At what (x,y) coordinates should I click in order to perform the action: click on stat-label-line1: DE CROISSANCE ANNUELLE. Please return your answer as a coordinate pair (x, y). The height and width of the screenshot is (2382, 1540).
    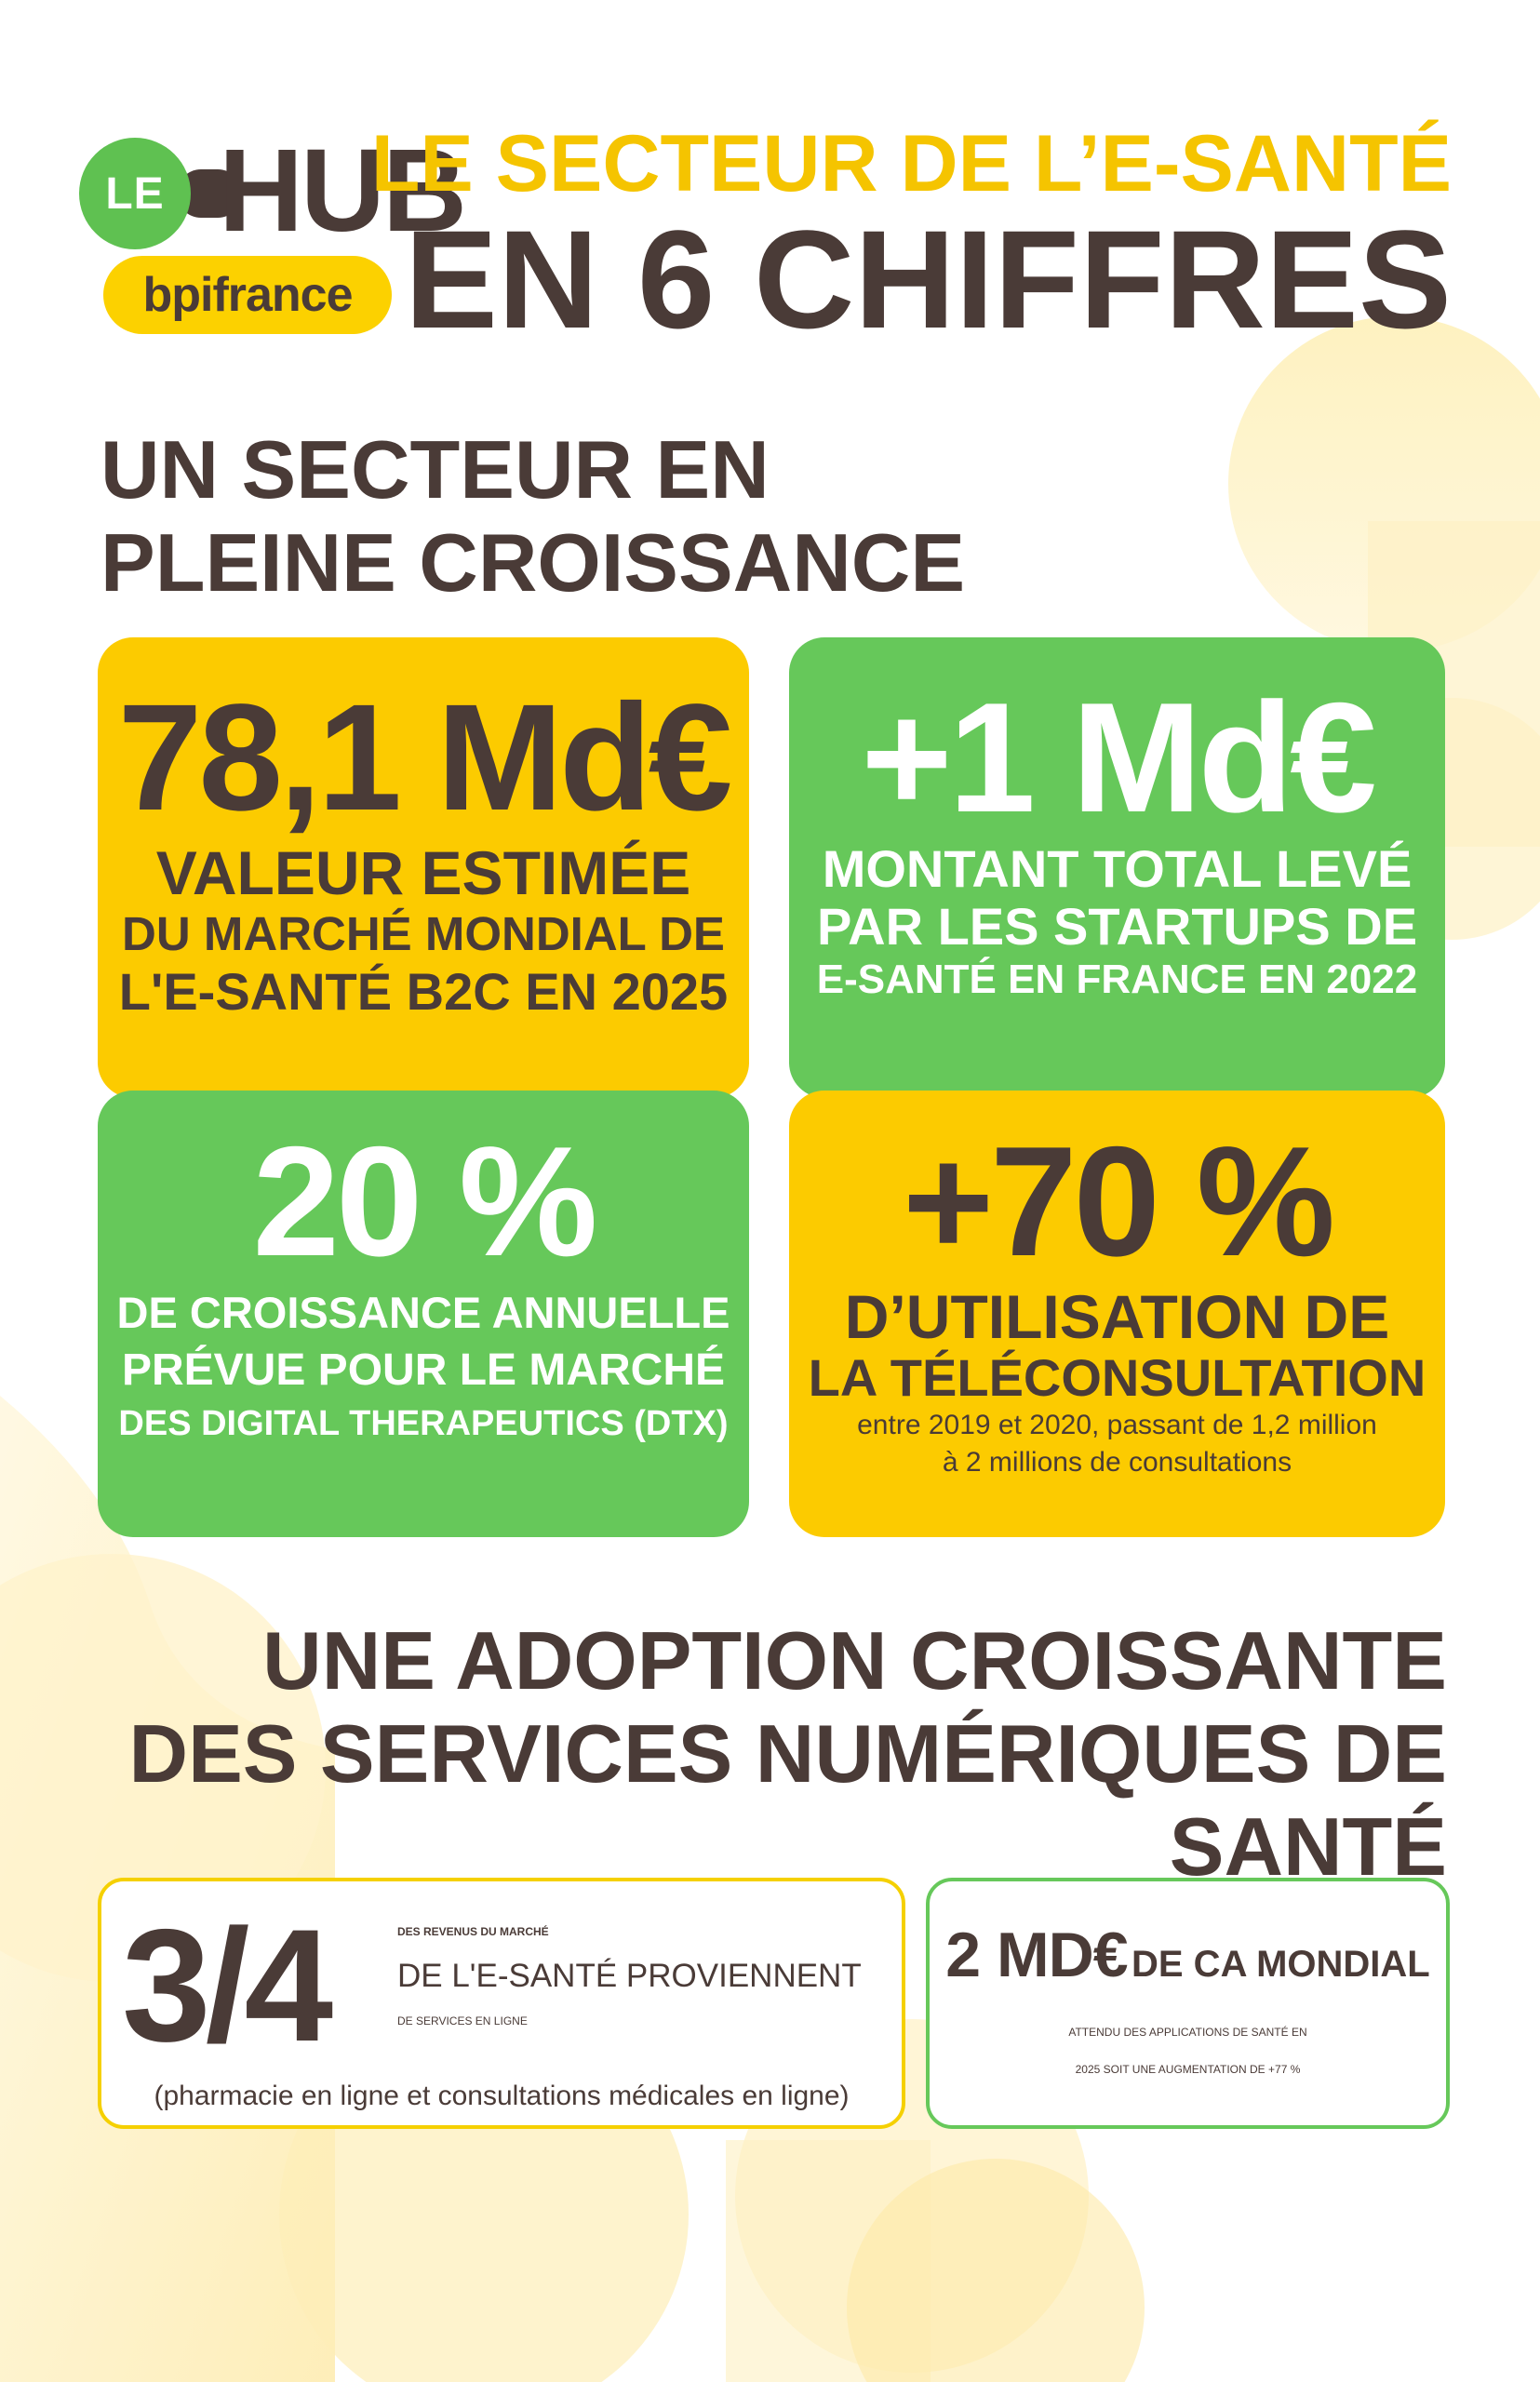
    Looking at the image, I should click on (423, 1312).